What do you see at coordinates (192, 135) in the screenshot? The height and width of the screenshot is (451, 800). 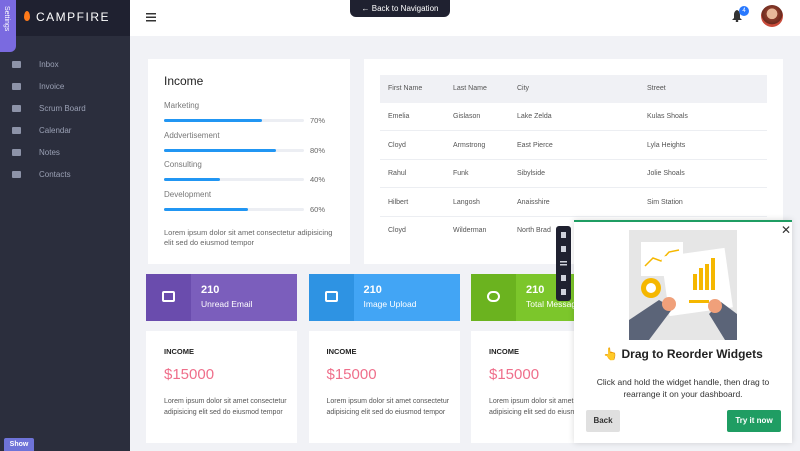 I see `progress-label: Addvertisement` at bounding box center [192, 135].